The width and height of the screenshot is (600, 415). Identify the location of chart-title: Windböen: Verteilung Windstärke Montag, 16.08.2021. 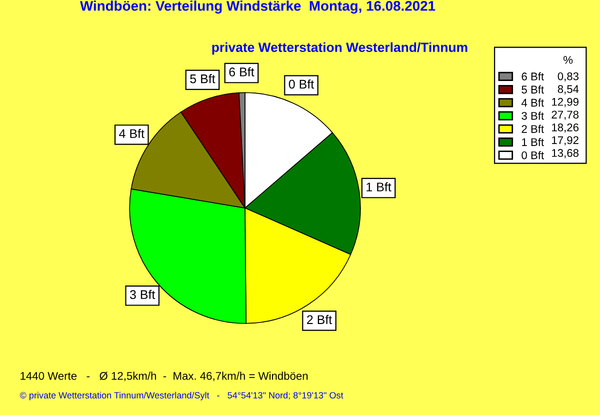
(258, 7).